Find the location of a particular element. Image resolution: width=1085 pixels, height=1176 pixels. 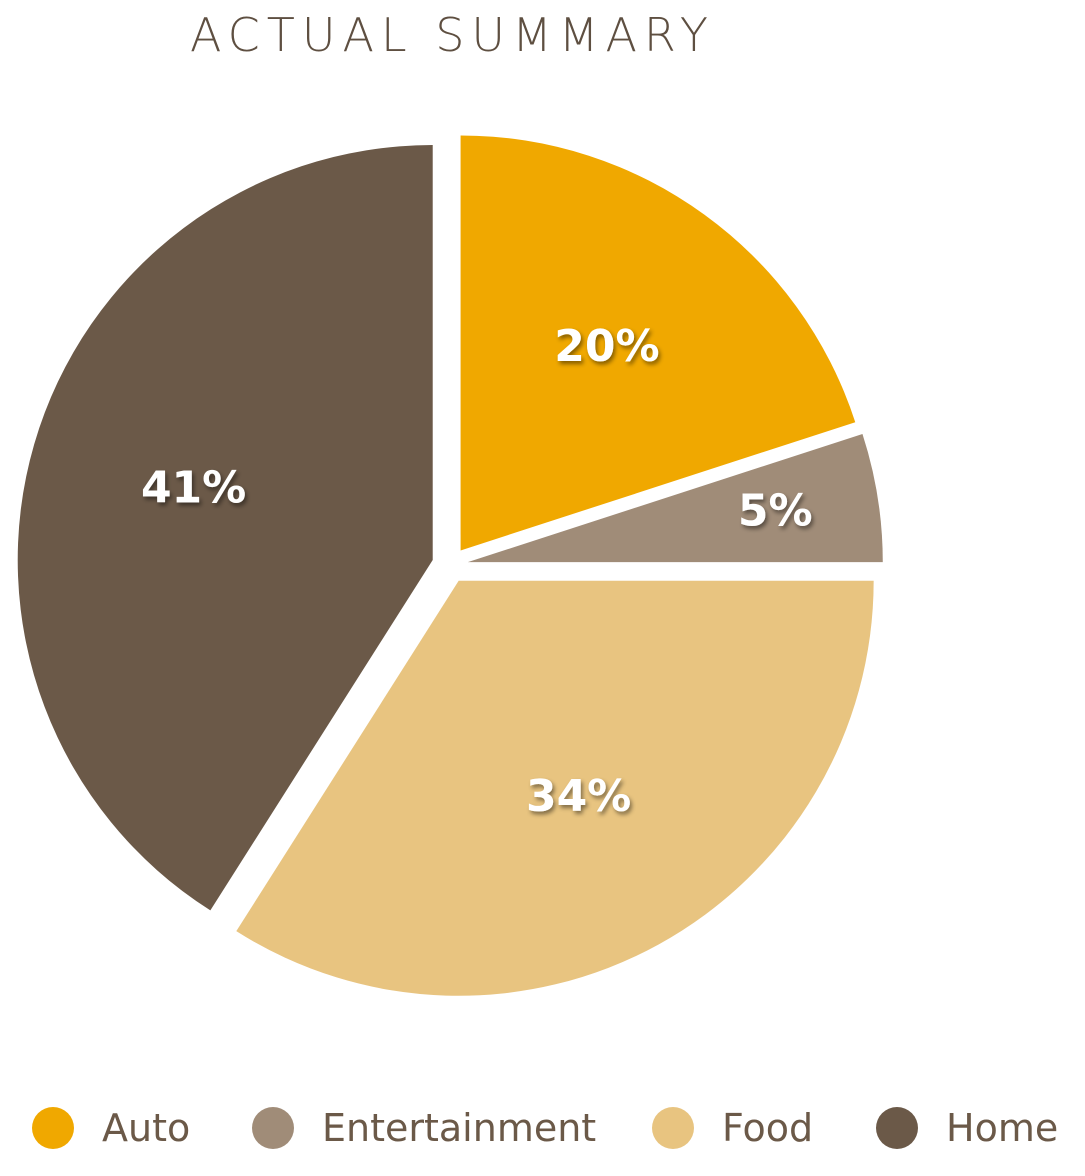

legend-item-entertainment: Entertainment is located at coordinates (424, 1128).